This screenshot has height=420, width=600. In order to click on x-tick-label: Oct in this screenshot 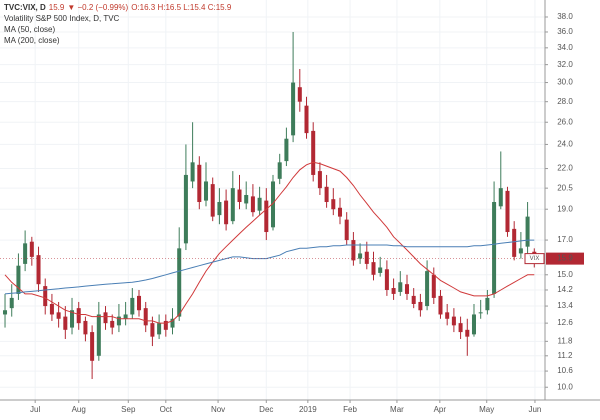, I will do `click(166, 409)`.